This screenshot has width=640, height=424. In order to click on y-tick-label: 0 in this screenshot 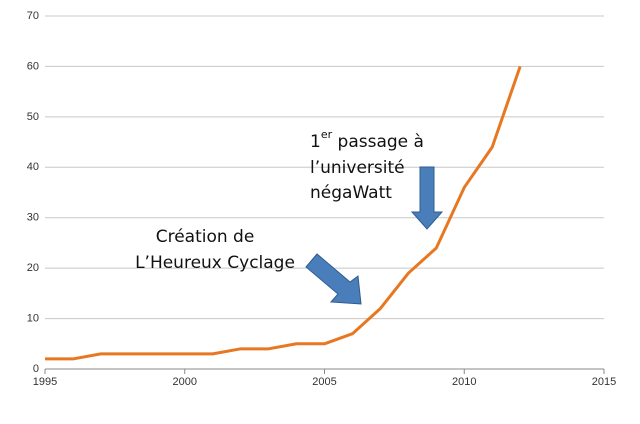, I will do `click(36, 369)`.